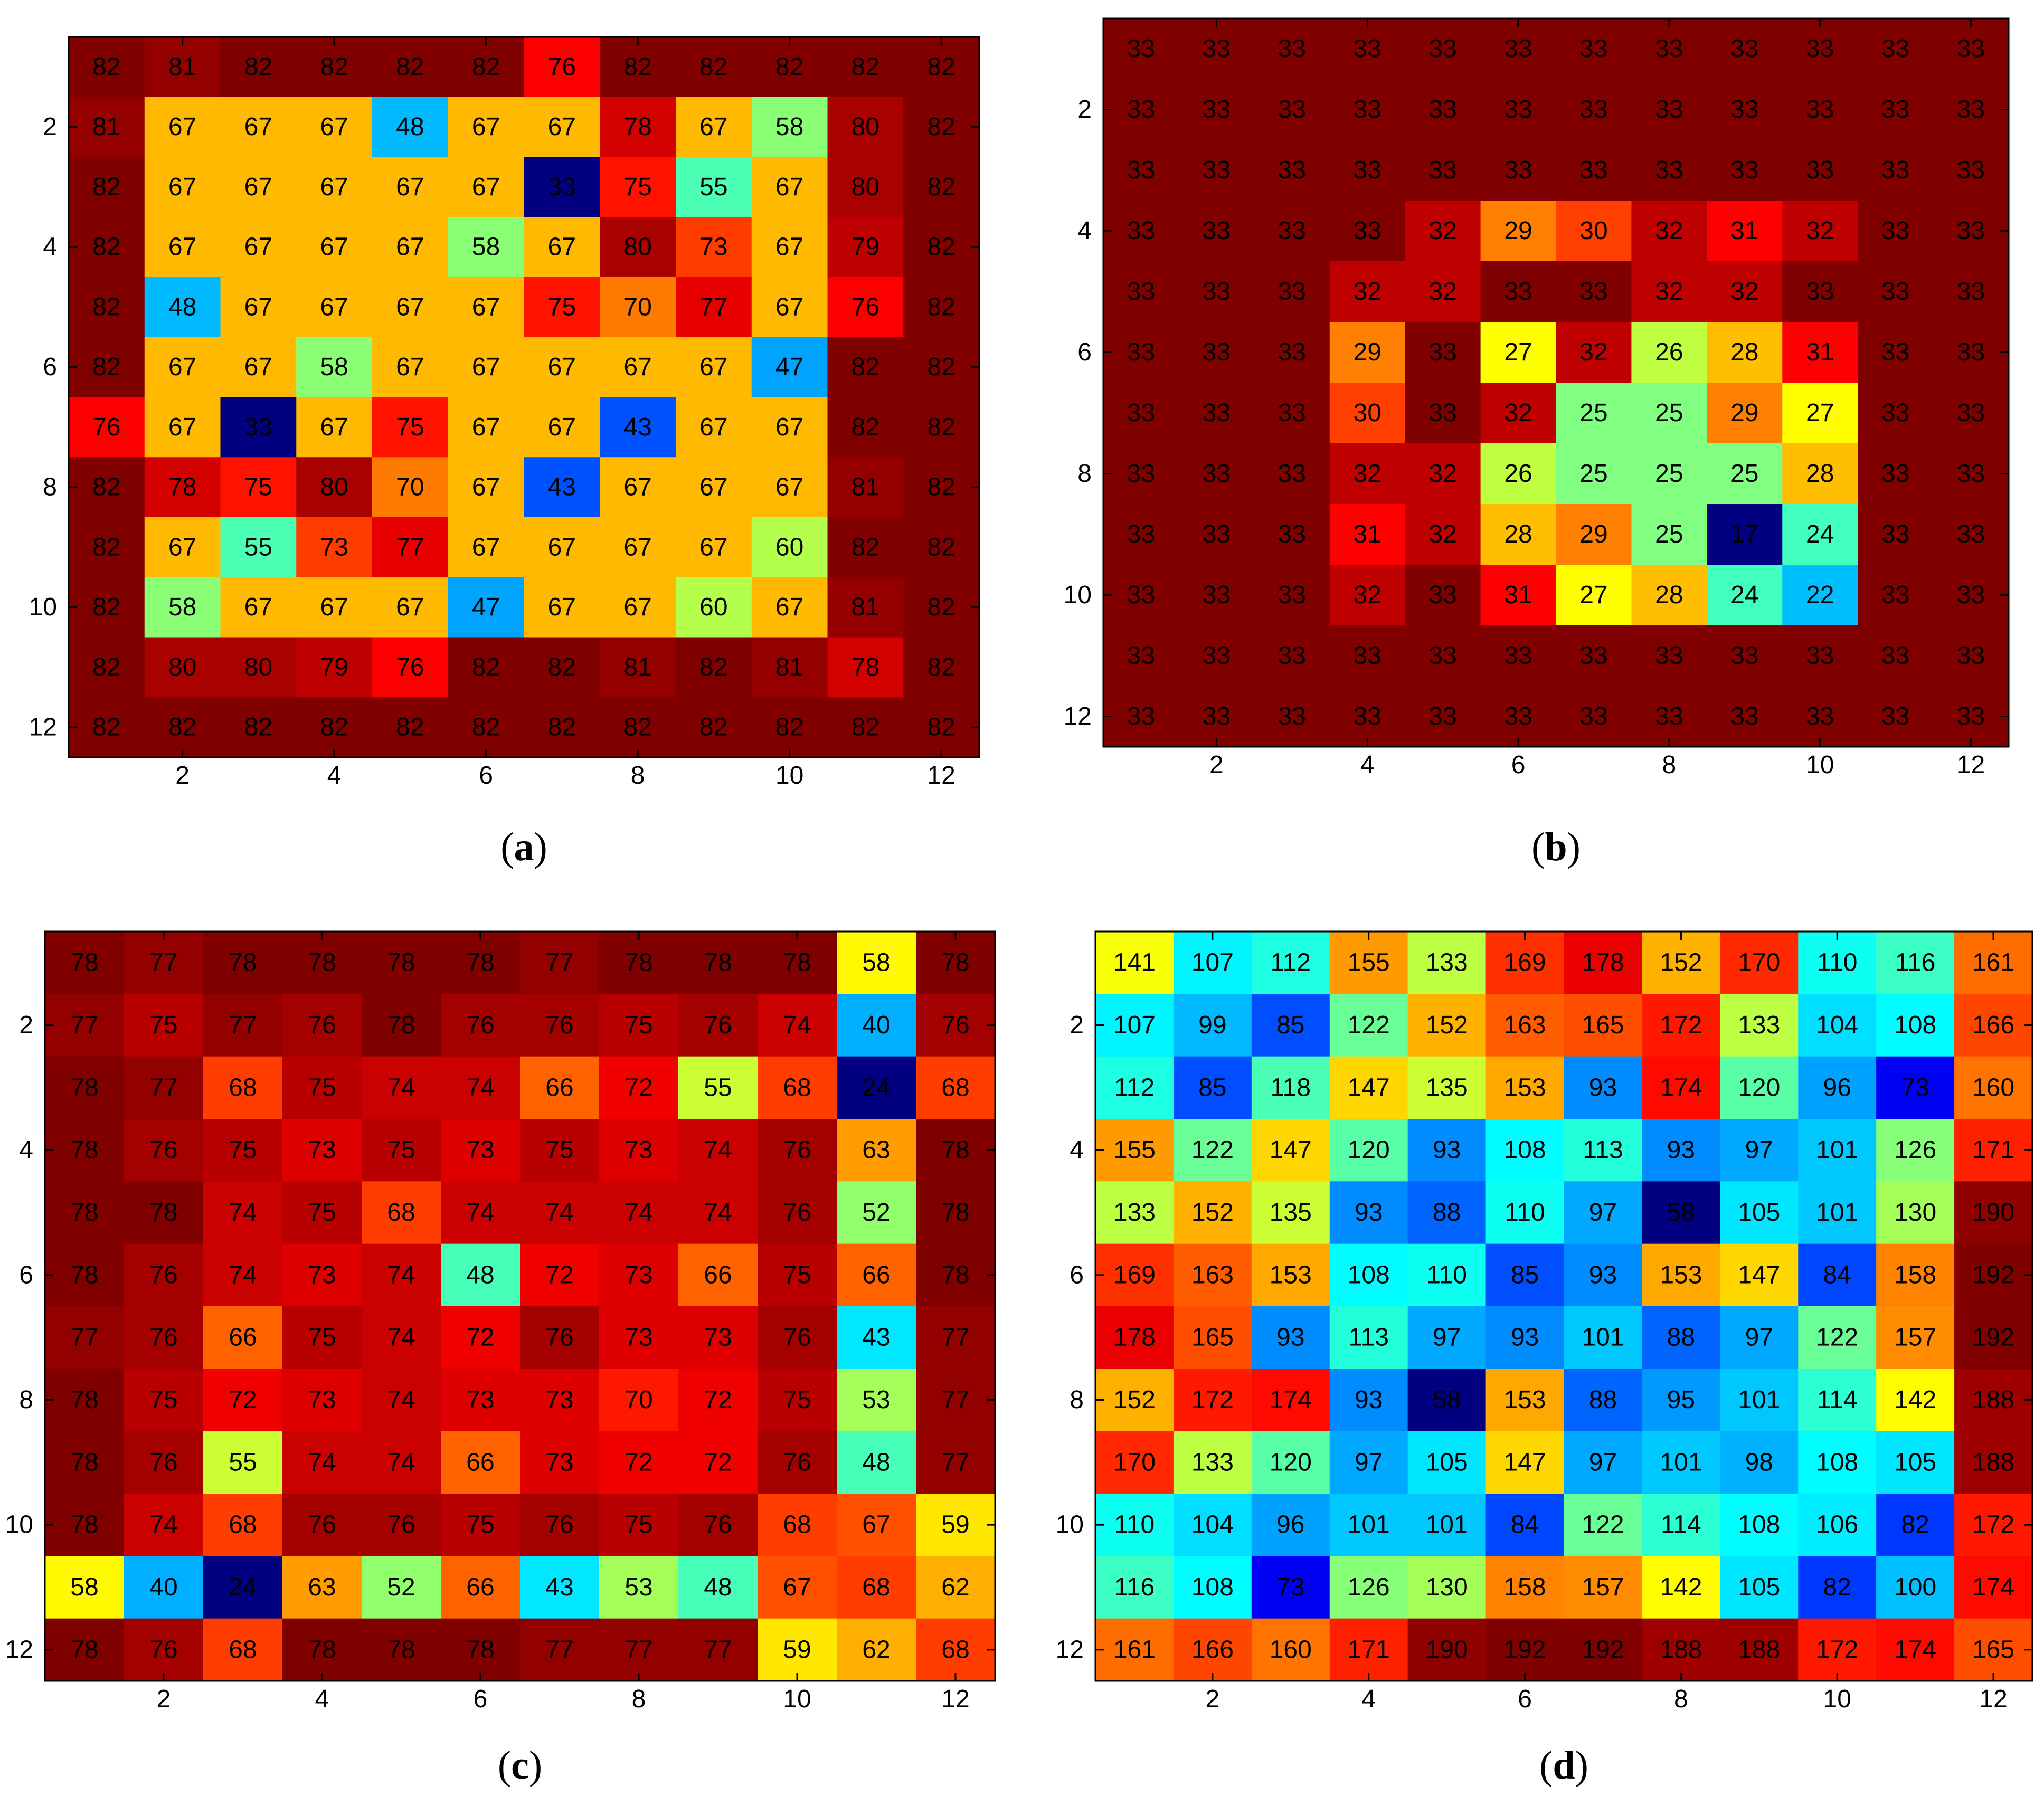 The width and height of the screenshot is (2044, 1815). What do you see at coordinates (1134, 1025) in the screenshot?
I see `cell-value-label: 107` at bounding box center [1134, 1025].